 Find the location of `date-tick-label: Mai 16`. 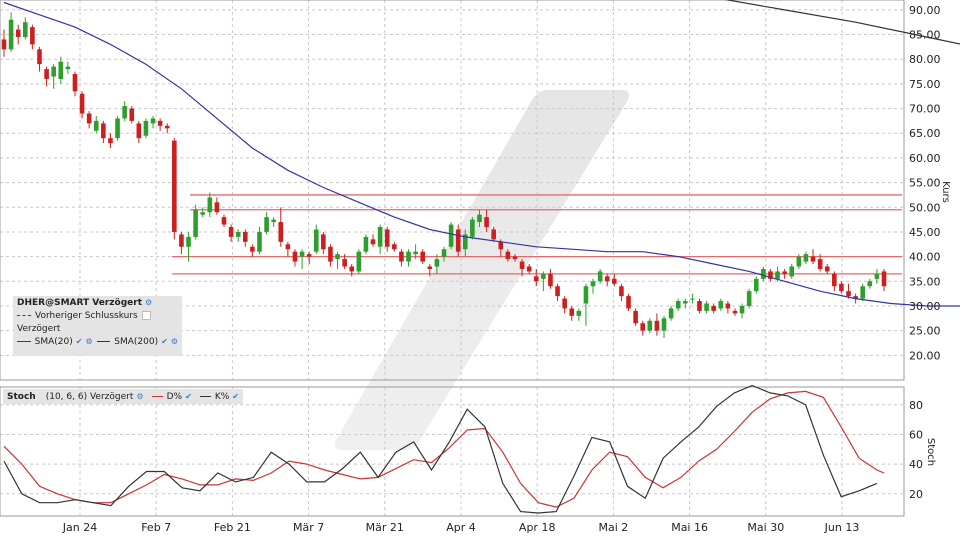

date-tick-label: Mai 16 is located at coordinates (689, 527).